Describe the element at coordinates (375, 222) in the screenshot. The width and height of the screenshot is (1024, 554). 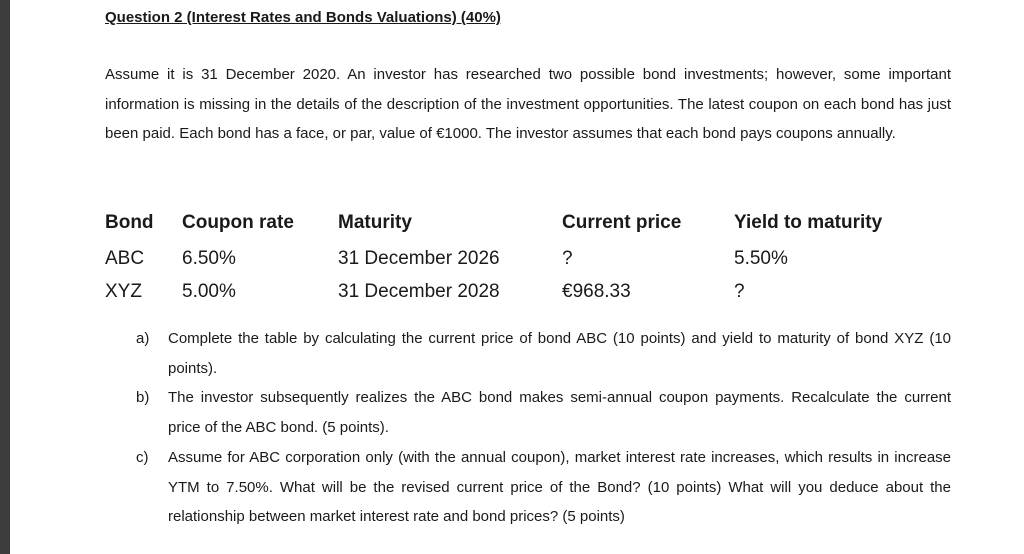
I see `header-maturity: Maturity` at that location.